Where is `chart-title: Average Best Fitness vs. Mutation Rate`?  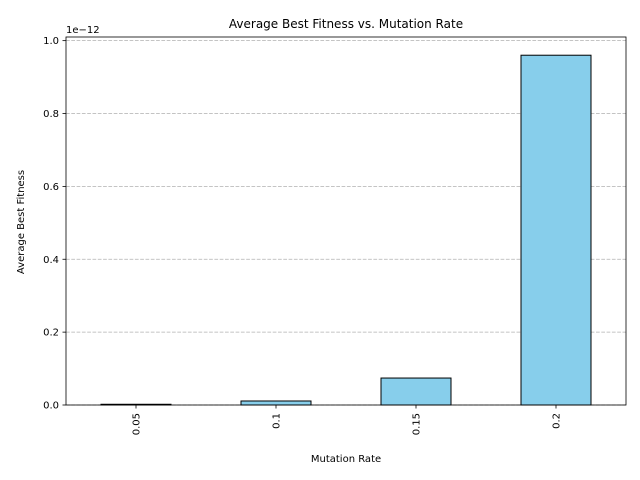
chart-title: Average Best Fitness vs. Mutation Rate is located at coordinates (346, 24).